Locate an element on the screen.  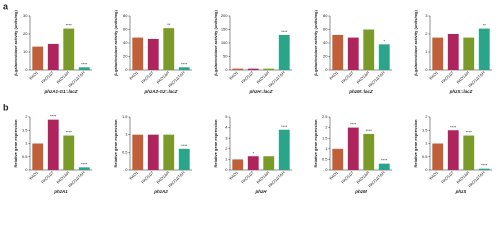
panel-label: a is located at coordinates (6, 6).